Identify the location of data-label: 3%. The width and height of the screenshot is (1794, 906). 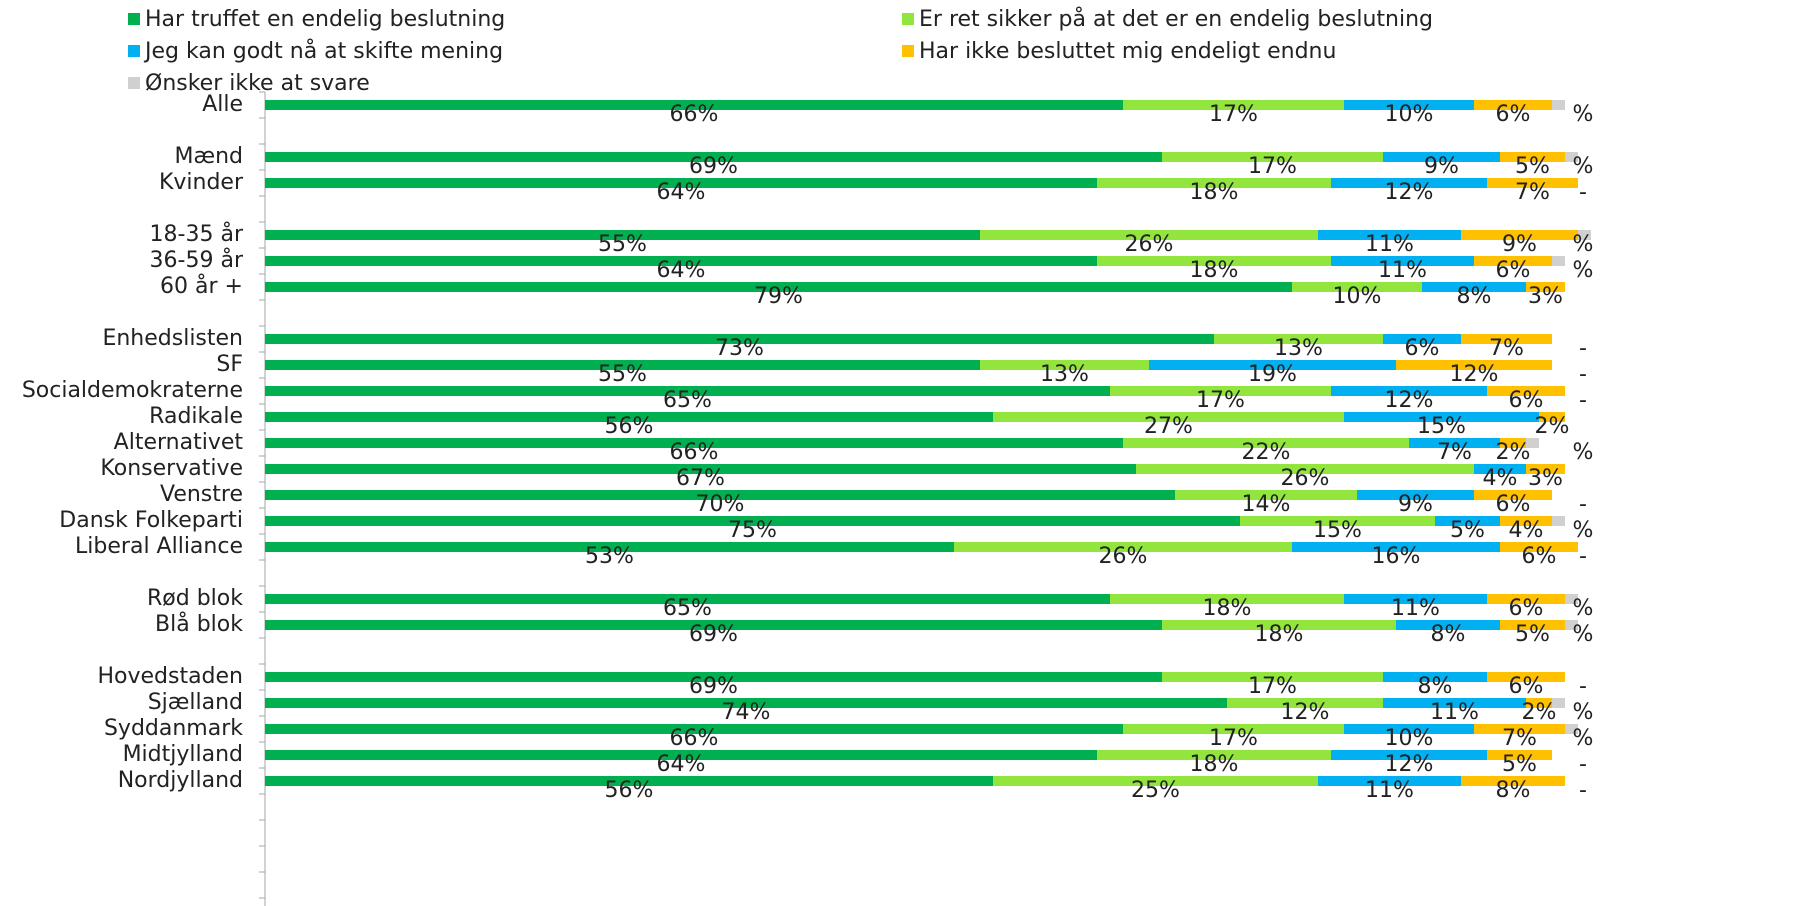
(1545, 296).